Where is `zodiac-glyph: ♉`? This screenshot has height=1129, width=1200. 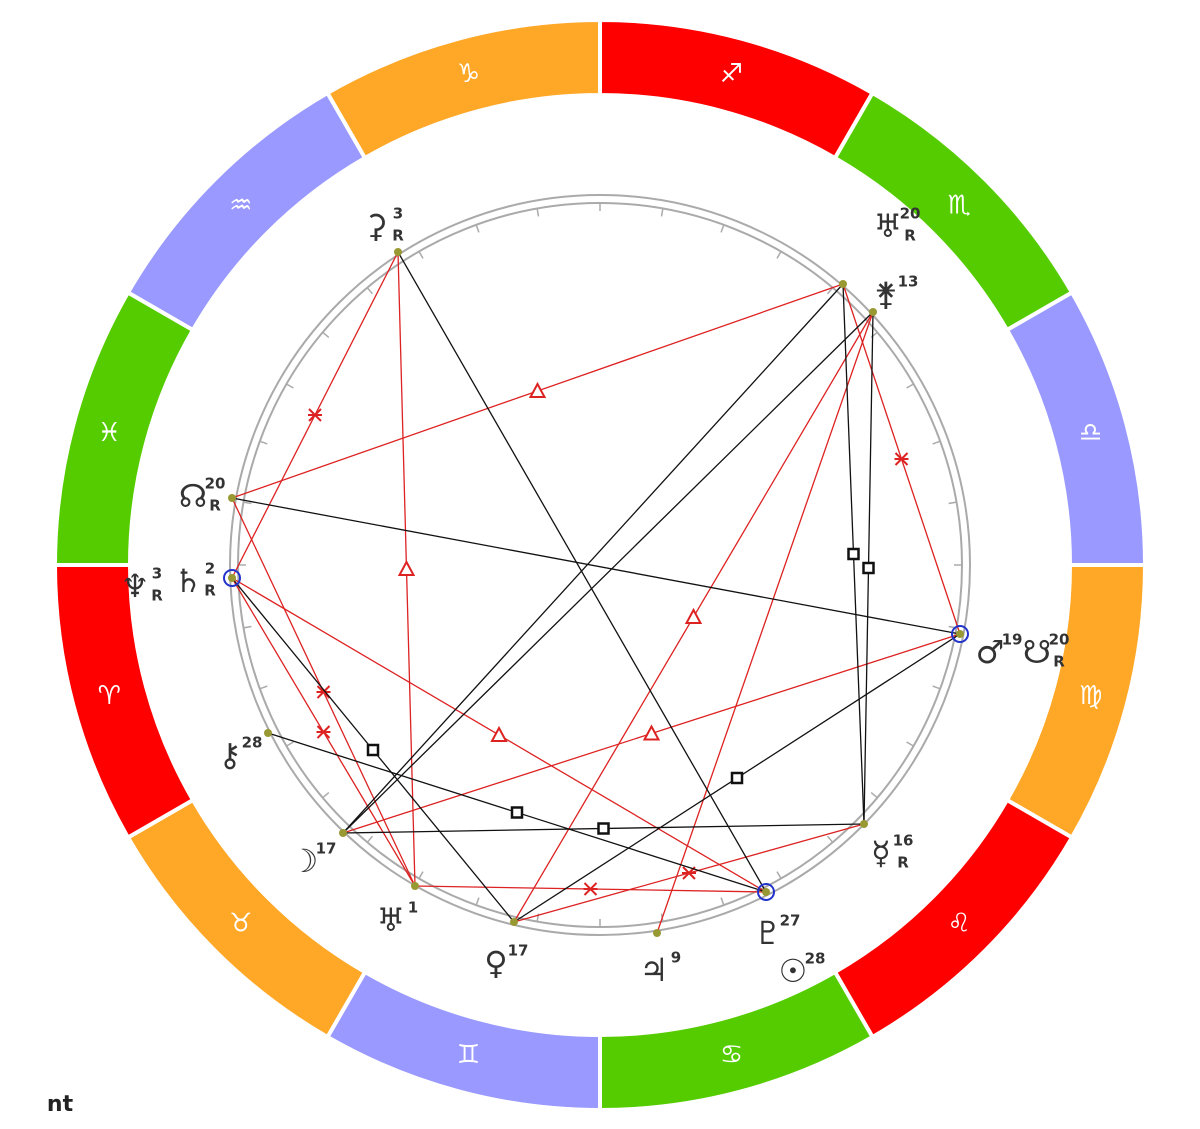
zodiac-glyph: ♉ is located at coordinates (240, 924).